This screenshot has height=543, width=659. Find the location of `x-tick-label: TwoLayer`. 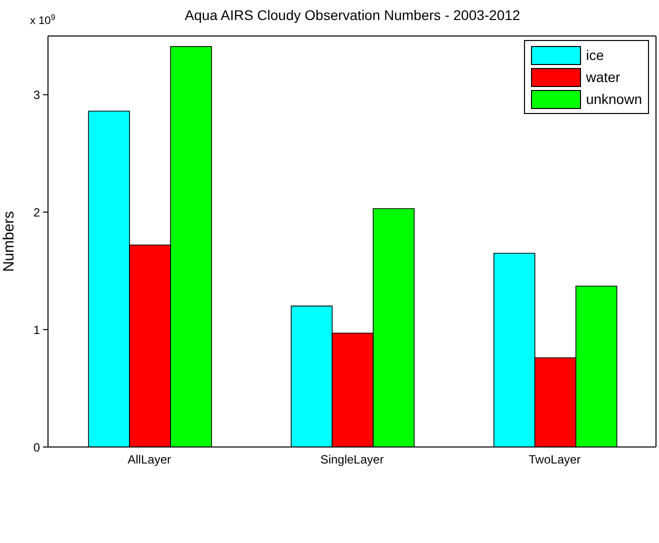

x-tick-label: TwoLayer is located at coordinates (554, 459).